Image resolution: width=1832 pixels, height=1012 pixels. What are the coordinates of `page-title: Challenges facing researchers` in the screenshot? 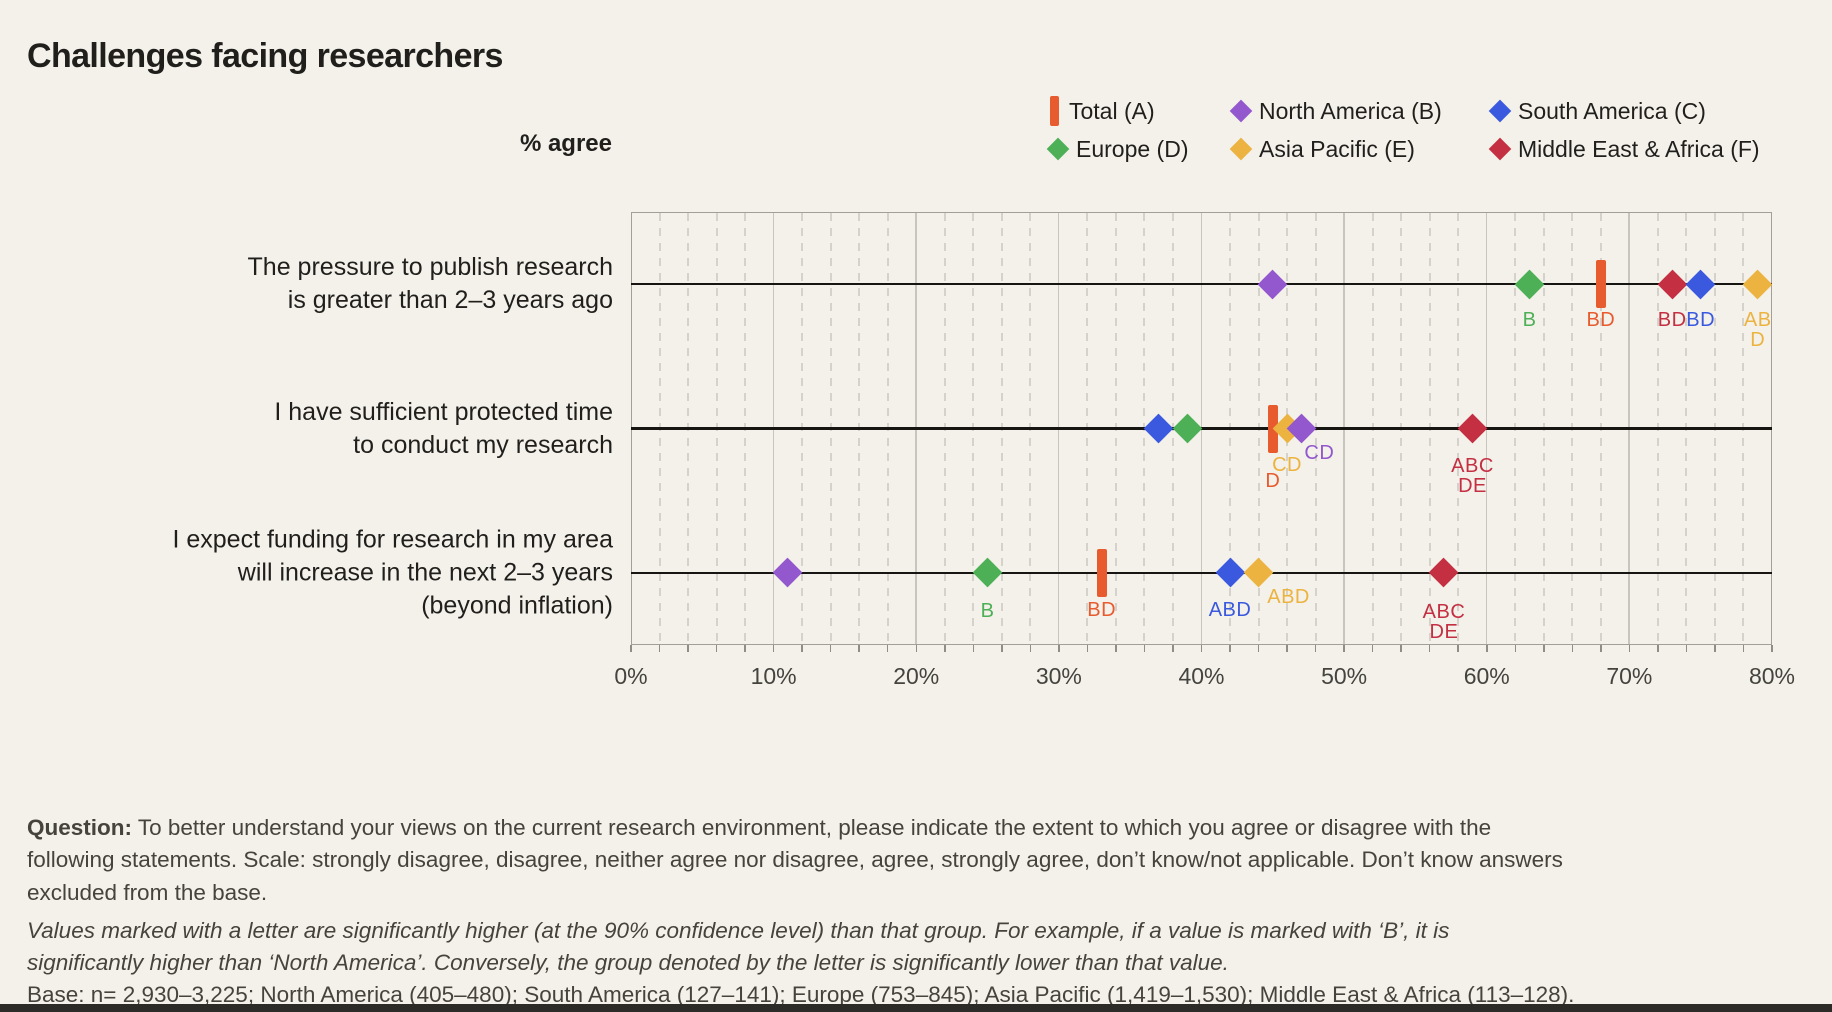 It's located at (265, 55).